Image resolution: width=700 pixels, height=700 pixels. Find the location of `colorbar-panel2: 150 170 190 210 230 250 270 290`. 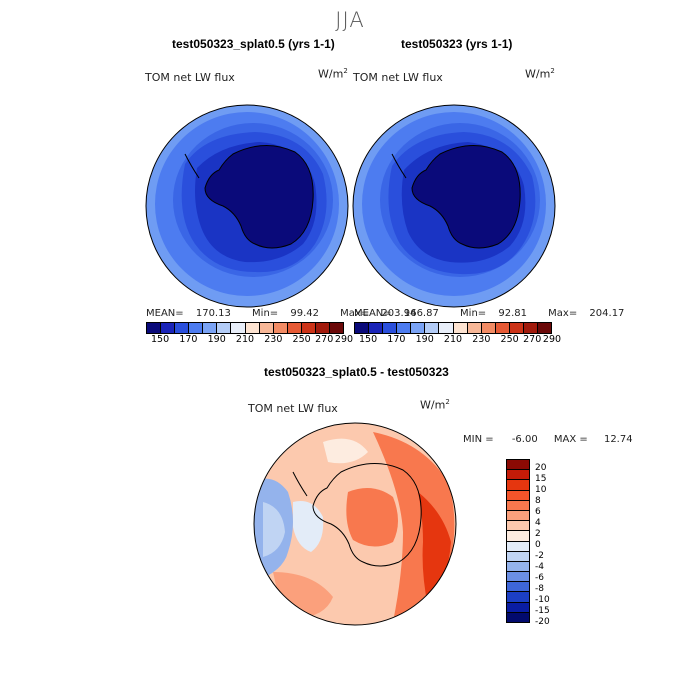

colorbar-panel2: 150 170 190 210 230 250 270 290 is located at coordinates (457, 334).